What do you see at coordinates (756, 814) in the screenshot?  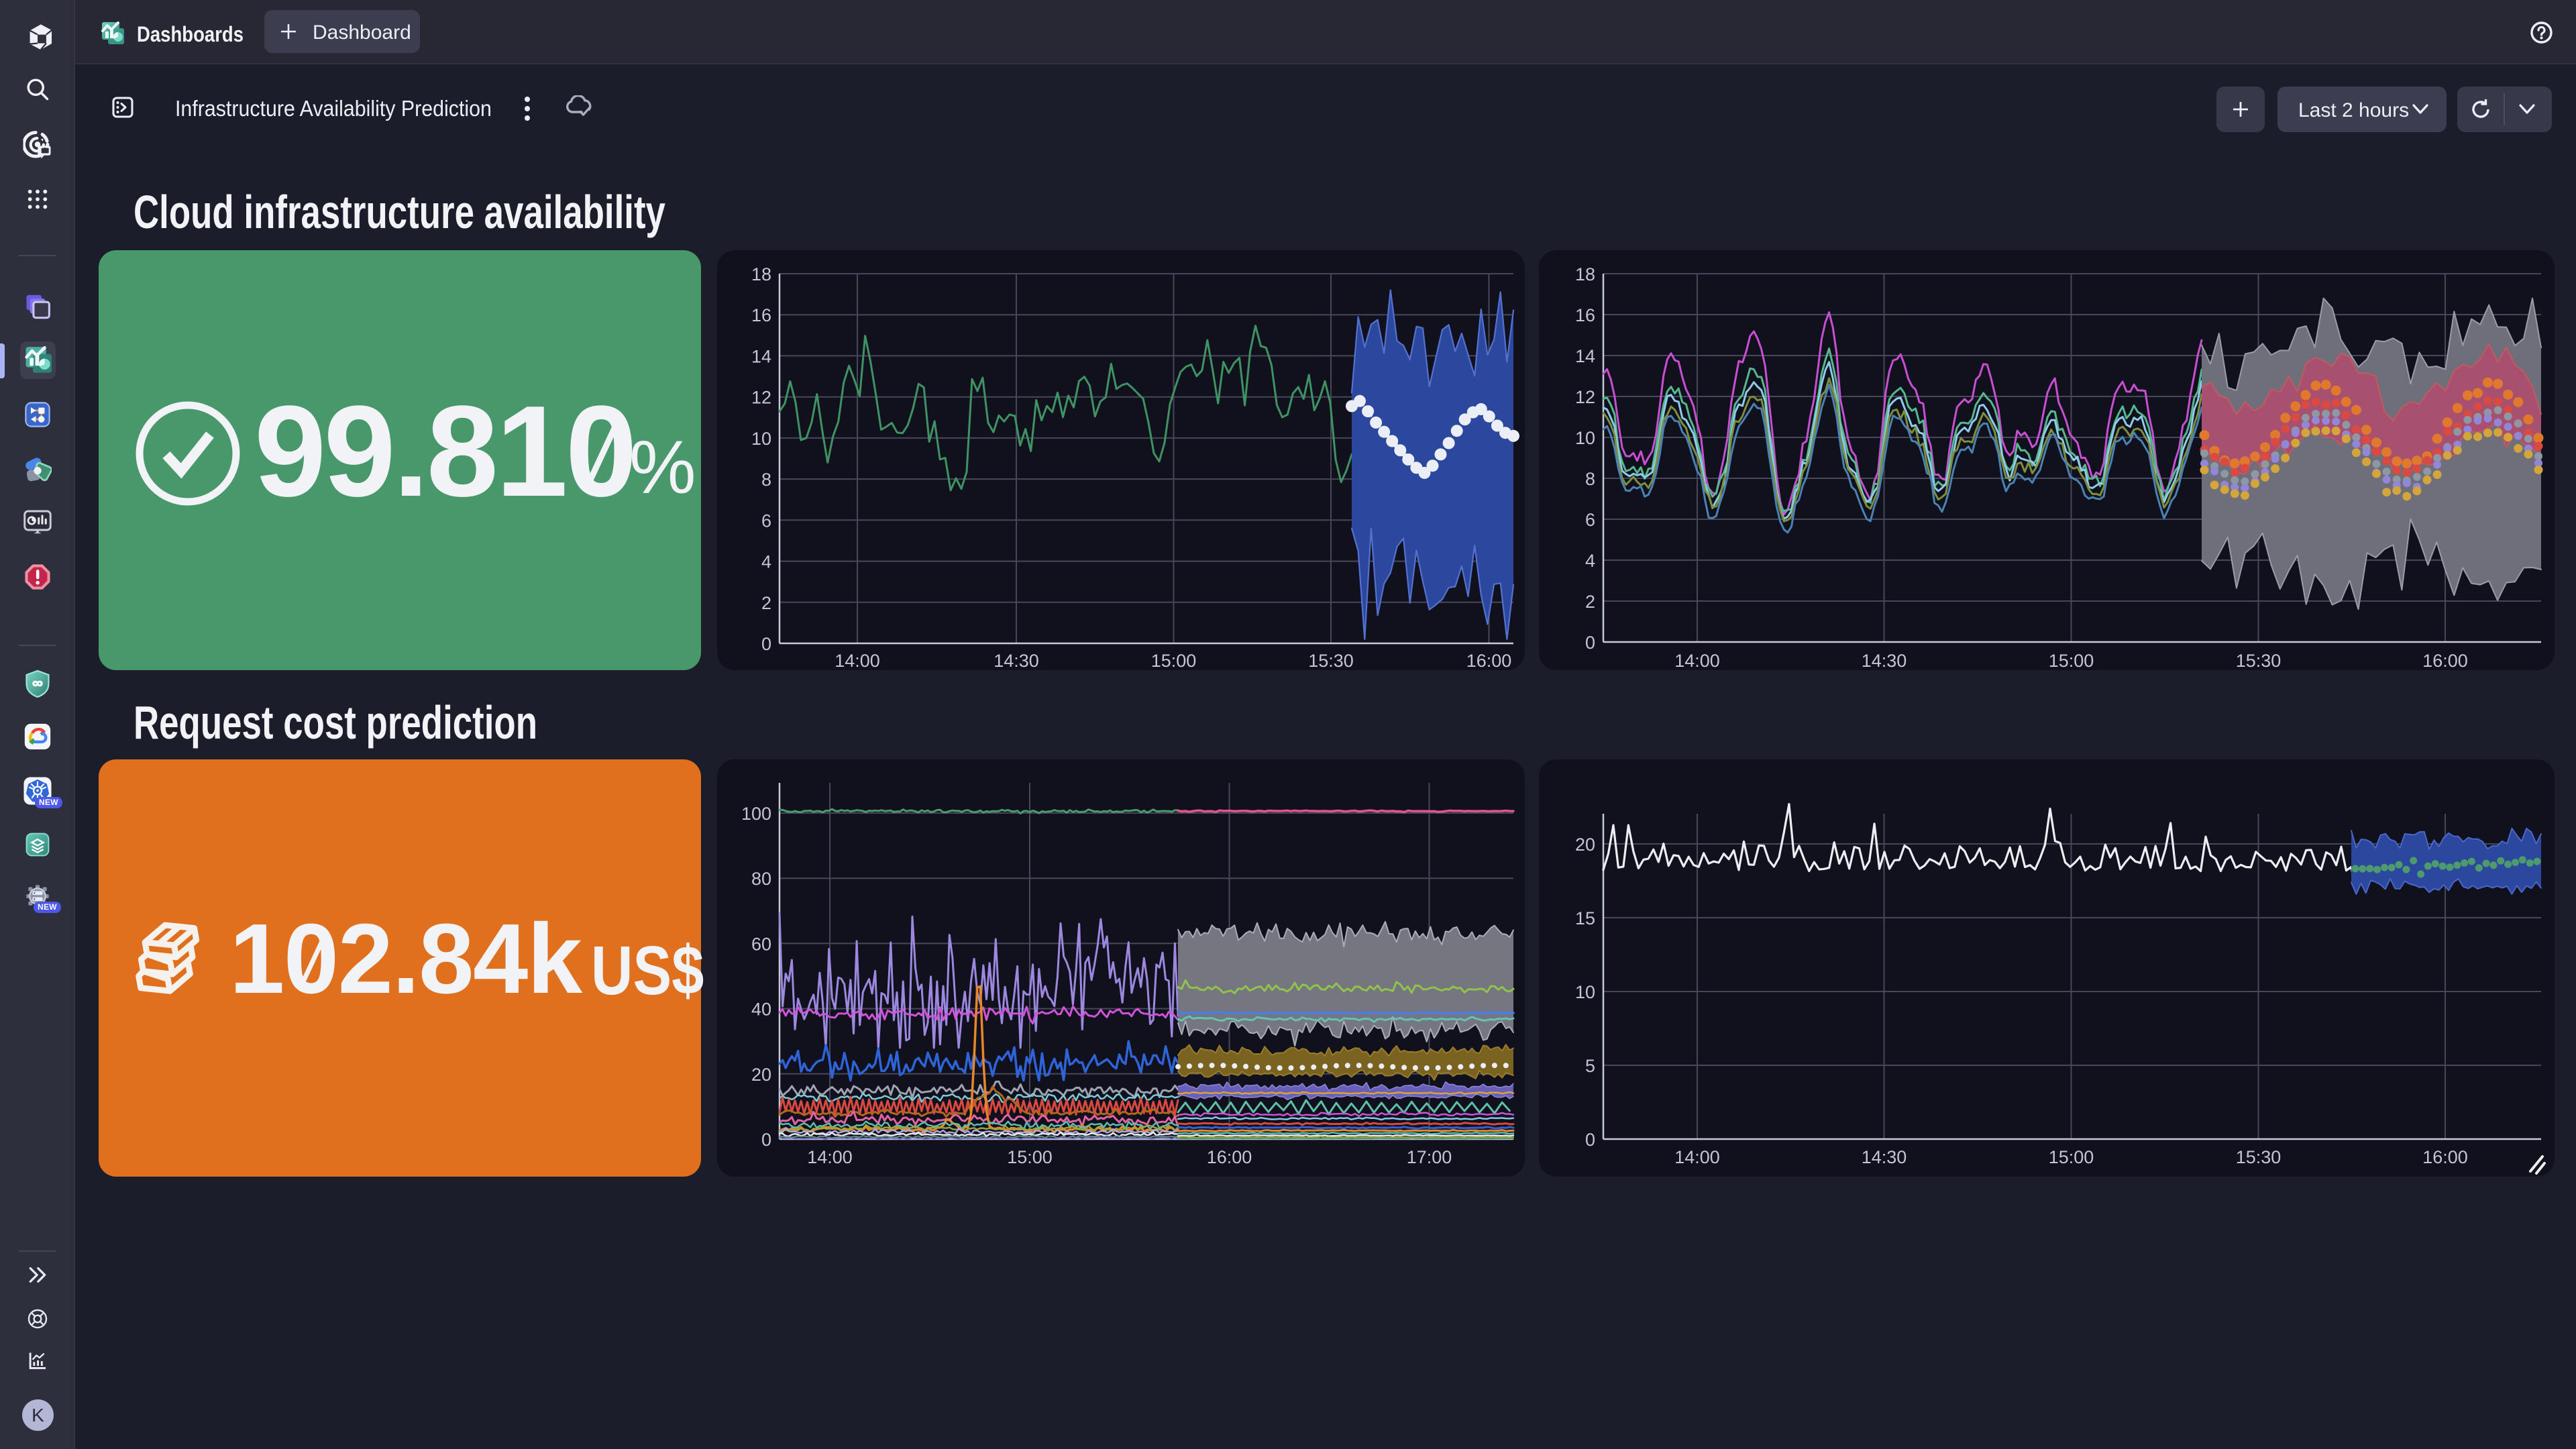 I see `svg-text: 100` at bounding box center [756, 814].